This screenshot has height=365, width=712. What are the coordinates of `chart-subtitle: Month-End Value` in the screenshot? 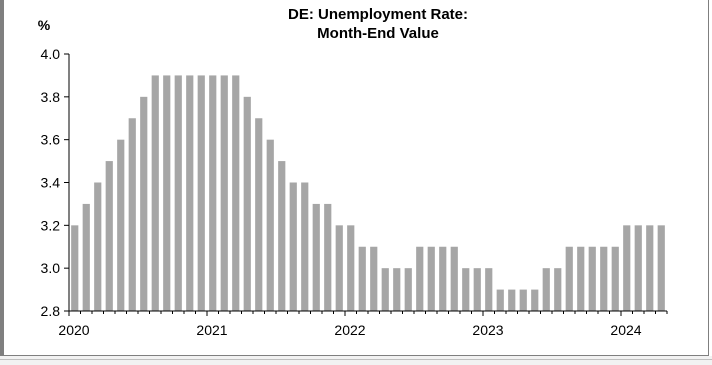 It's located at (378, 33).